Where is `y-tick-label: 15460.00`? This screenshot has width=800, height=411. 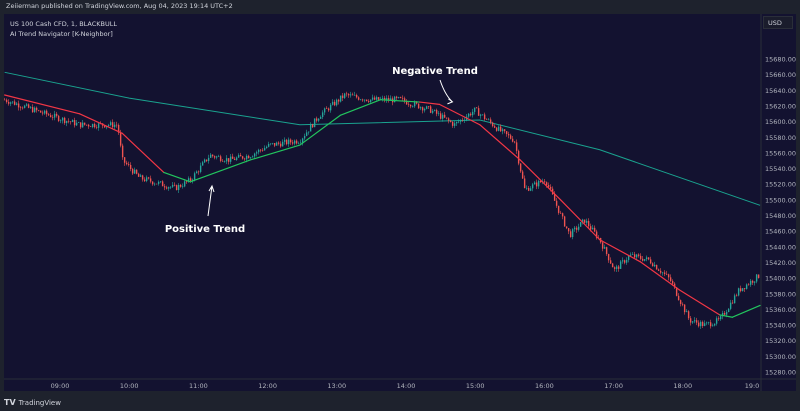
y-tick-label: 15460.00 is located at coordinates (780, 232).